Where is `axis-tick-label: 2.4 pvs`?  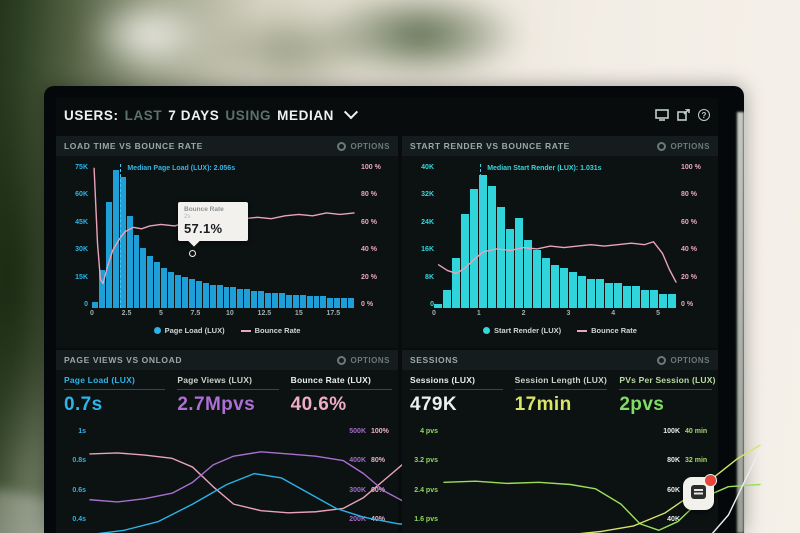 axis-tick-label: 2.4 pvs is located at coordinates (426, 490).